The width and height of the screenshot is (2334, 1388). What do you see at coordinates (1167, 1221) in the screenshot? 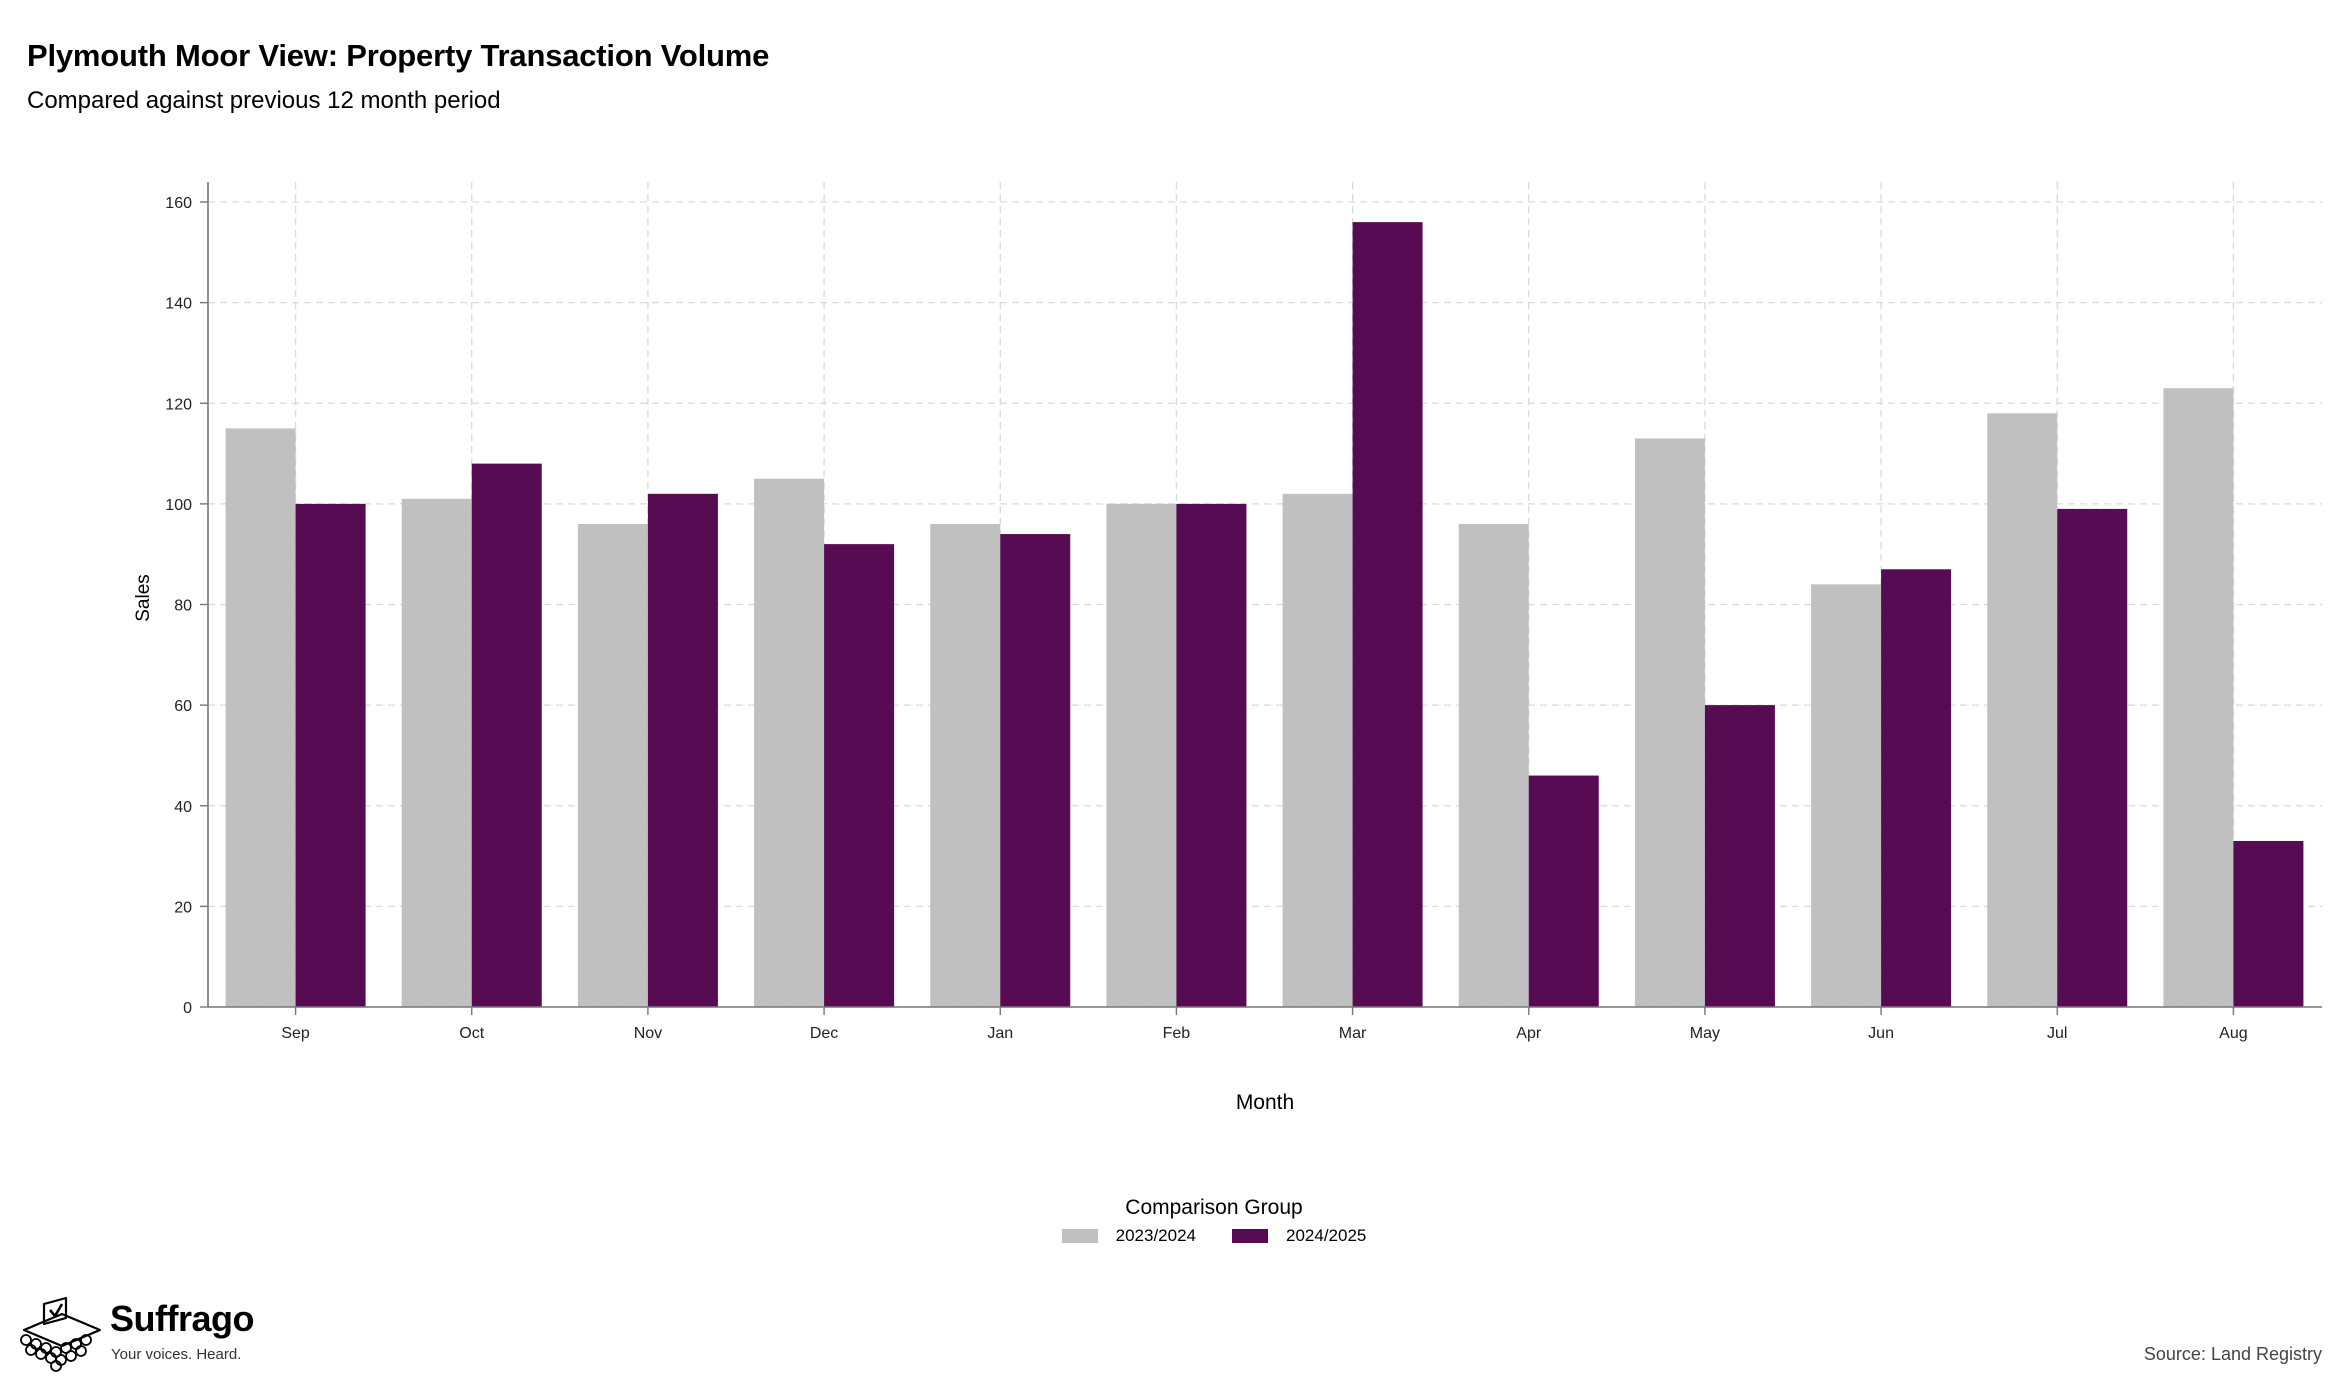
I see `legend: Comparison Group 2023/2024 2024/2025` at bounding box center [1167, 1221].